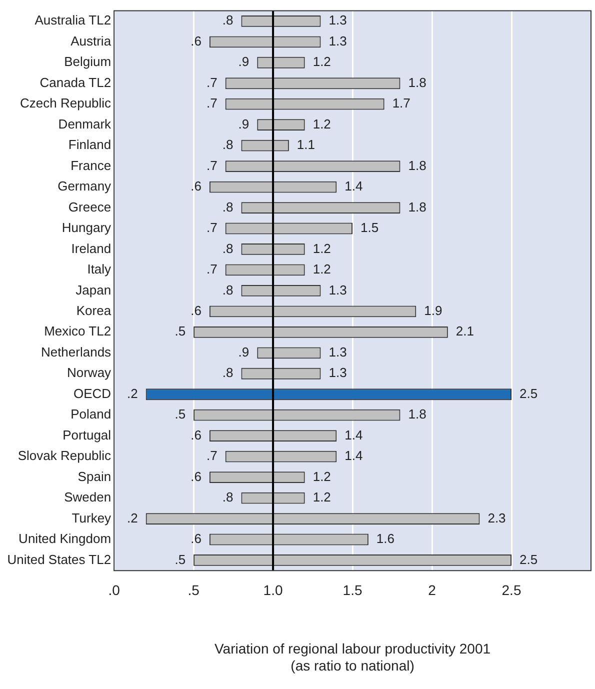 The width and height of the screenshot is (595, 689). Describe the element at coordinates (465, 331) in the screenshot. I see `annotation: 2.1` at that location.